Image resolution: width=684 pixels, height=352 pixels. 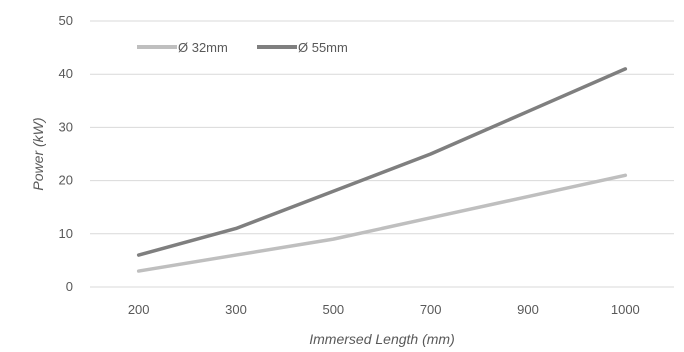 I want to click on x-tick-label: 200, so click(x=139, y=309).